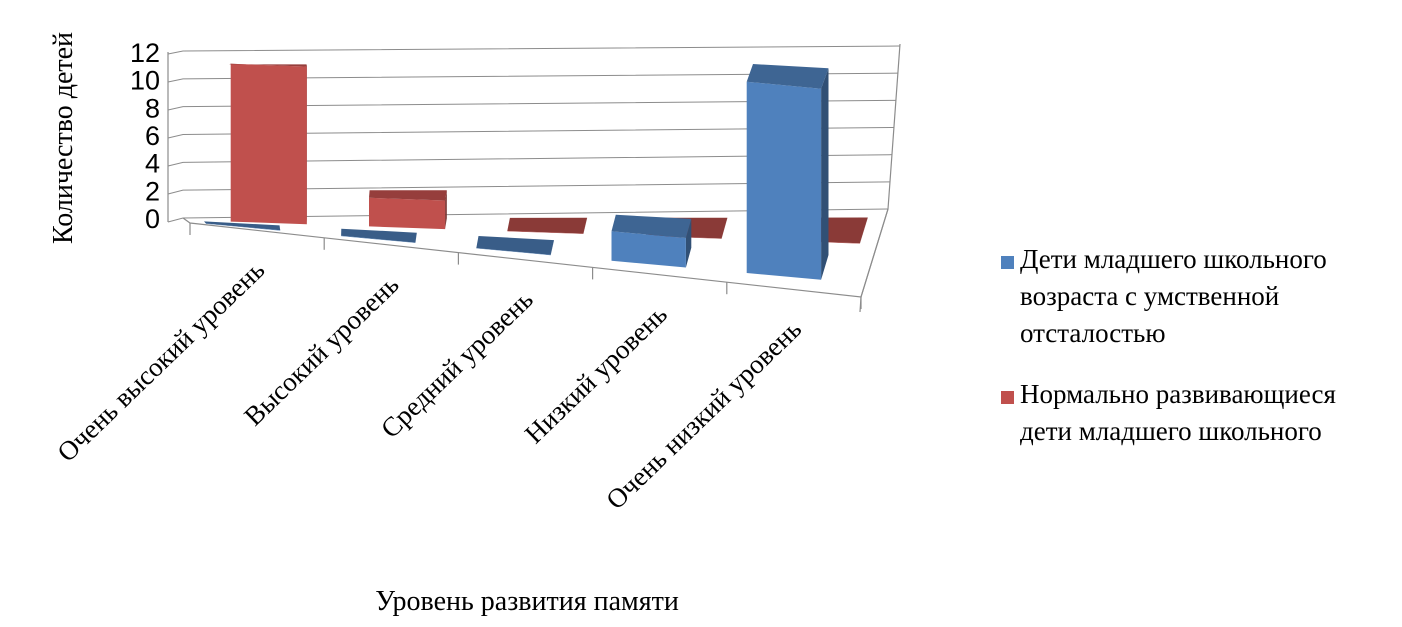 This screenshot has width=1402, height=627. I want to click on gridline, so click(534, 50).